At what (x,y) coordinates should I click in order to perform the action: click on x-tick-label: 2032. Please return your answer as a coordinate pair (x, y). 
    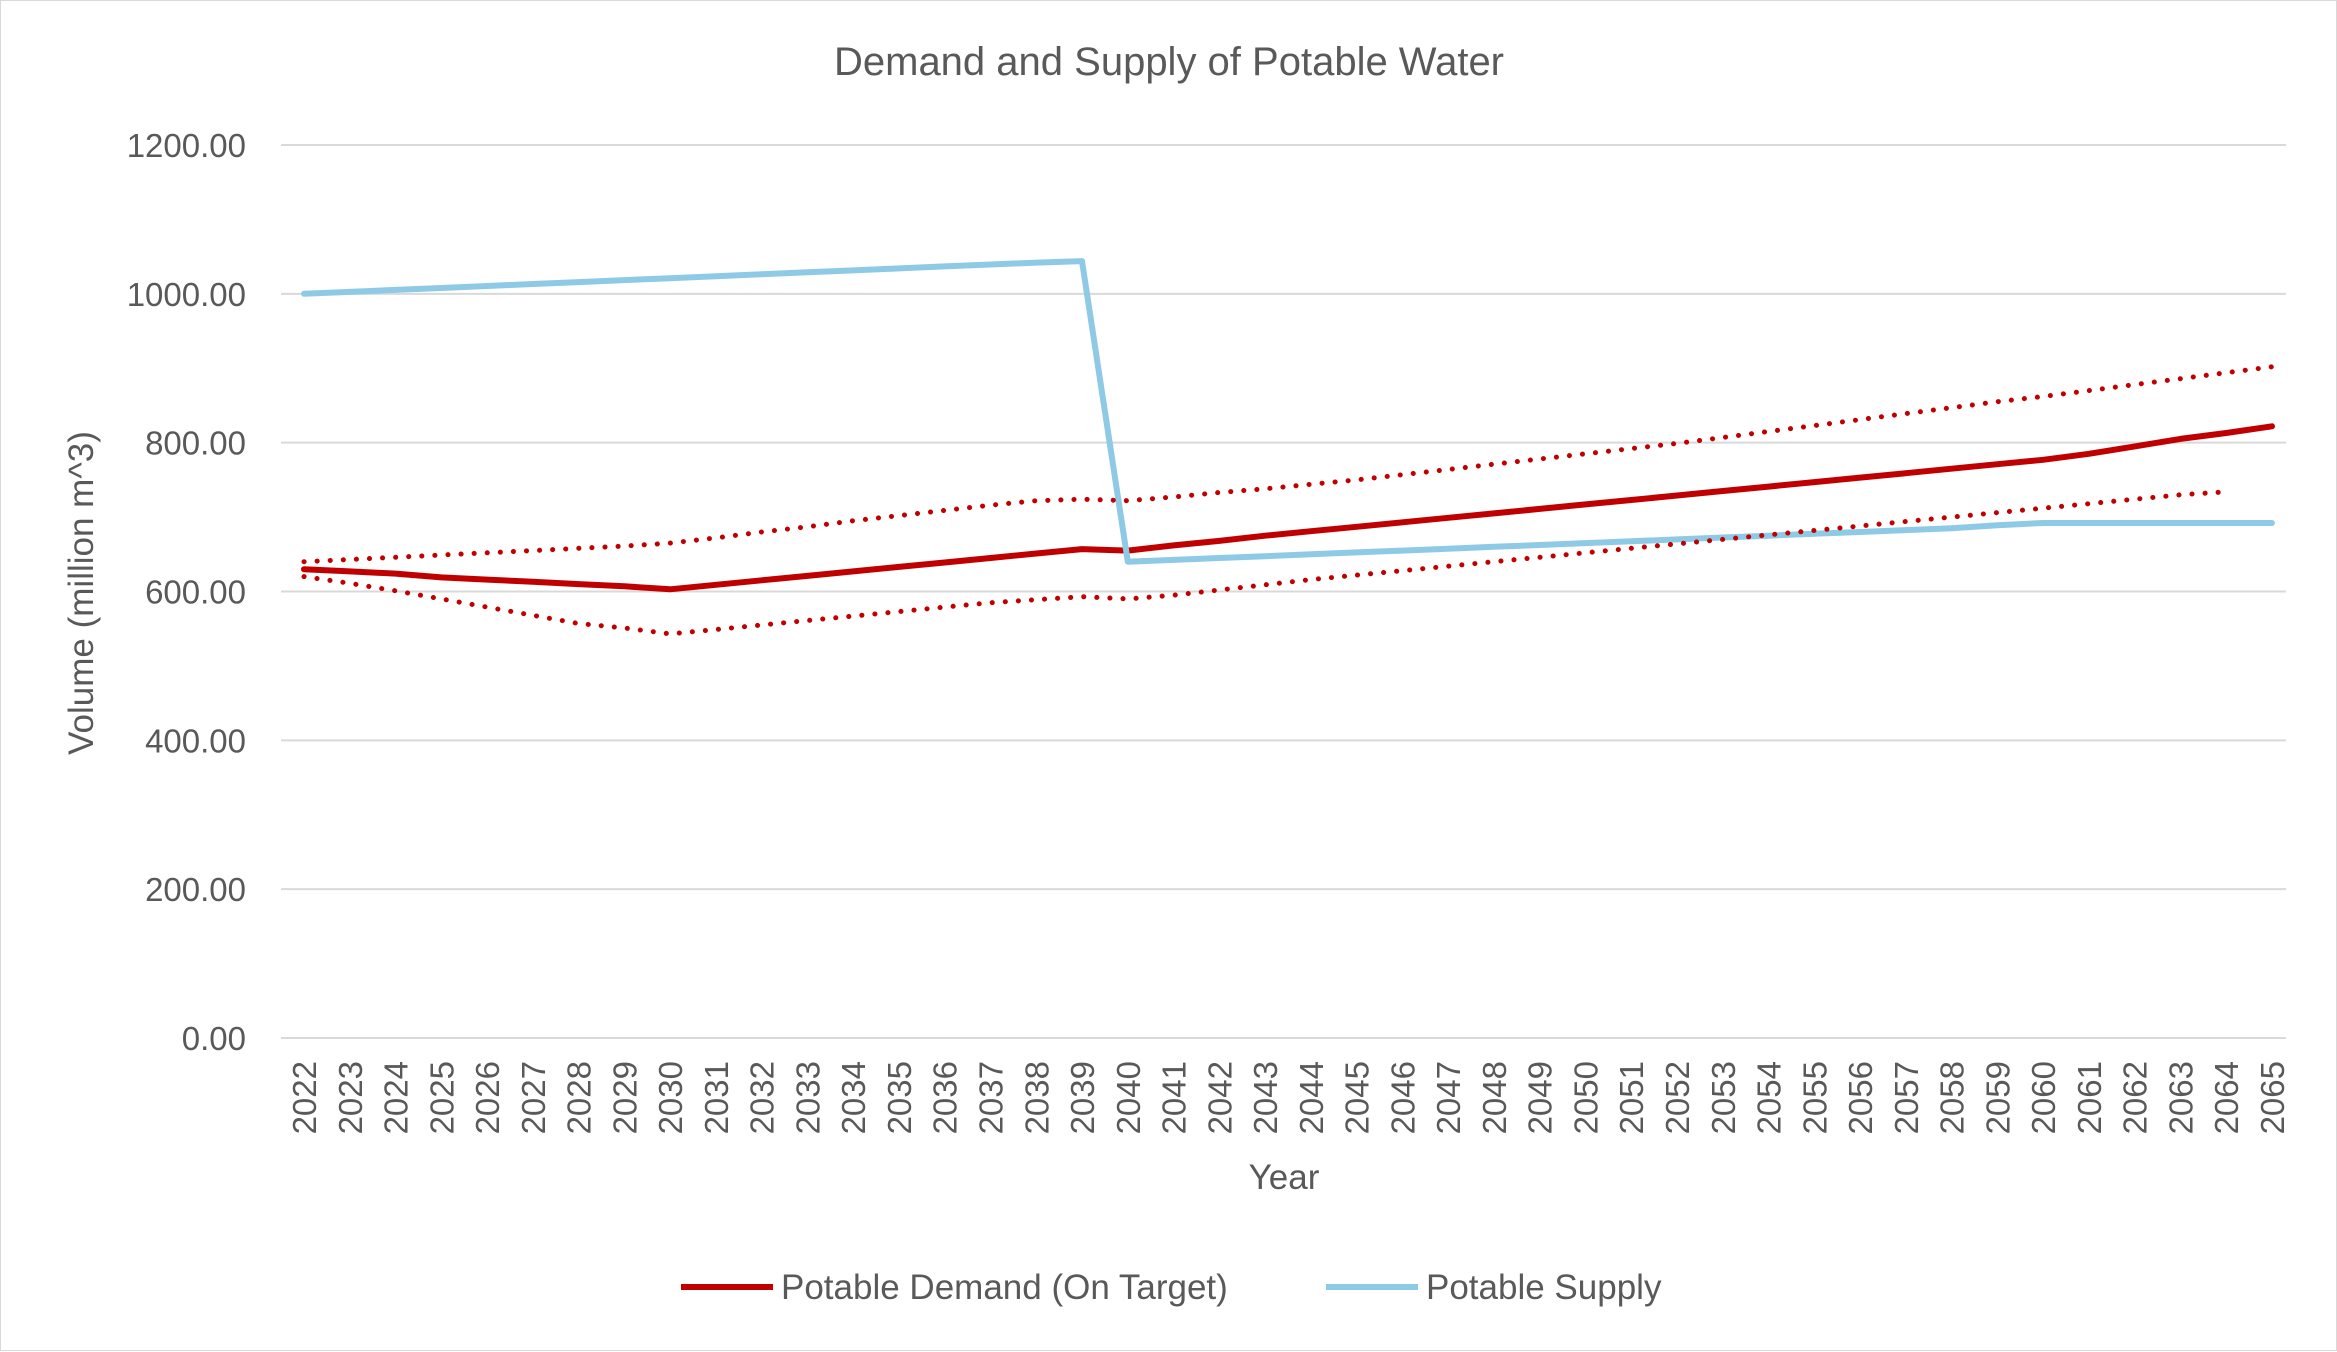
    Looking at the image, I should click on (762, 1097).